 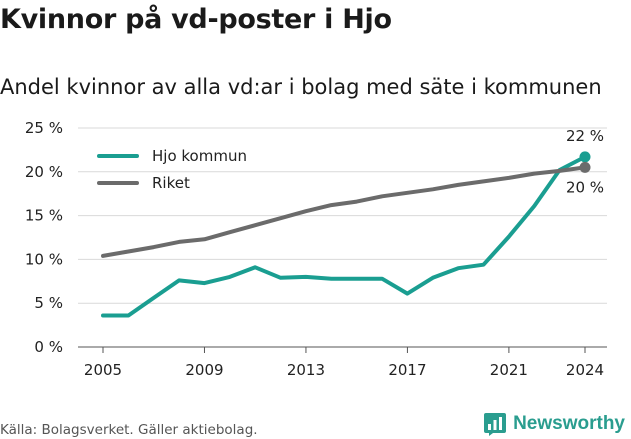 I want to click on x-tick-label: 2005, so click(x=103, y=370).